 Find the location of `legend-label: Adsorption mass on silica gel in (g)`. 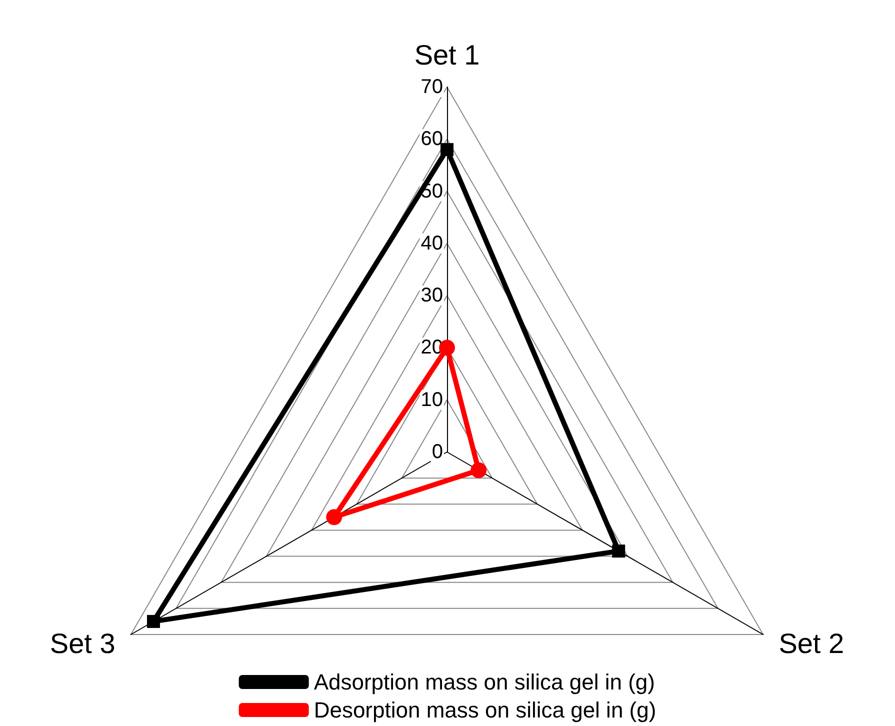

legend-label: Adsorption mass on silica gel in (g) is located at coordinates (484, 682).